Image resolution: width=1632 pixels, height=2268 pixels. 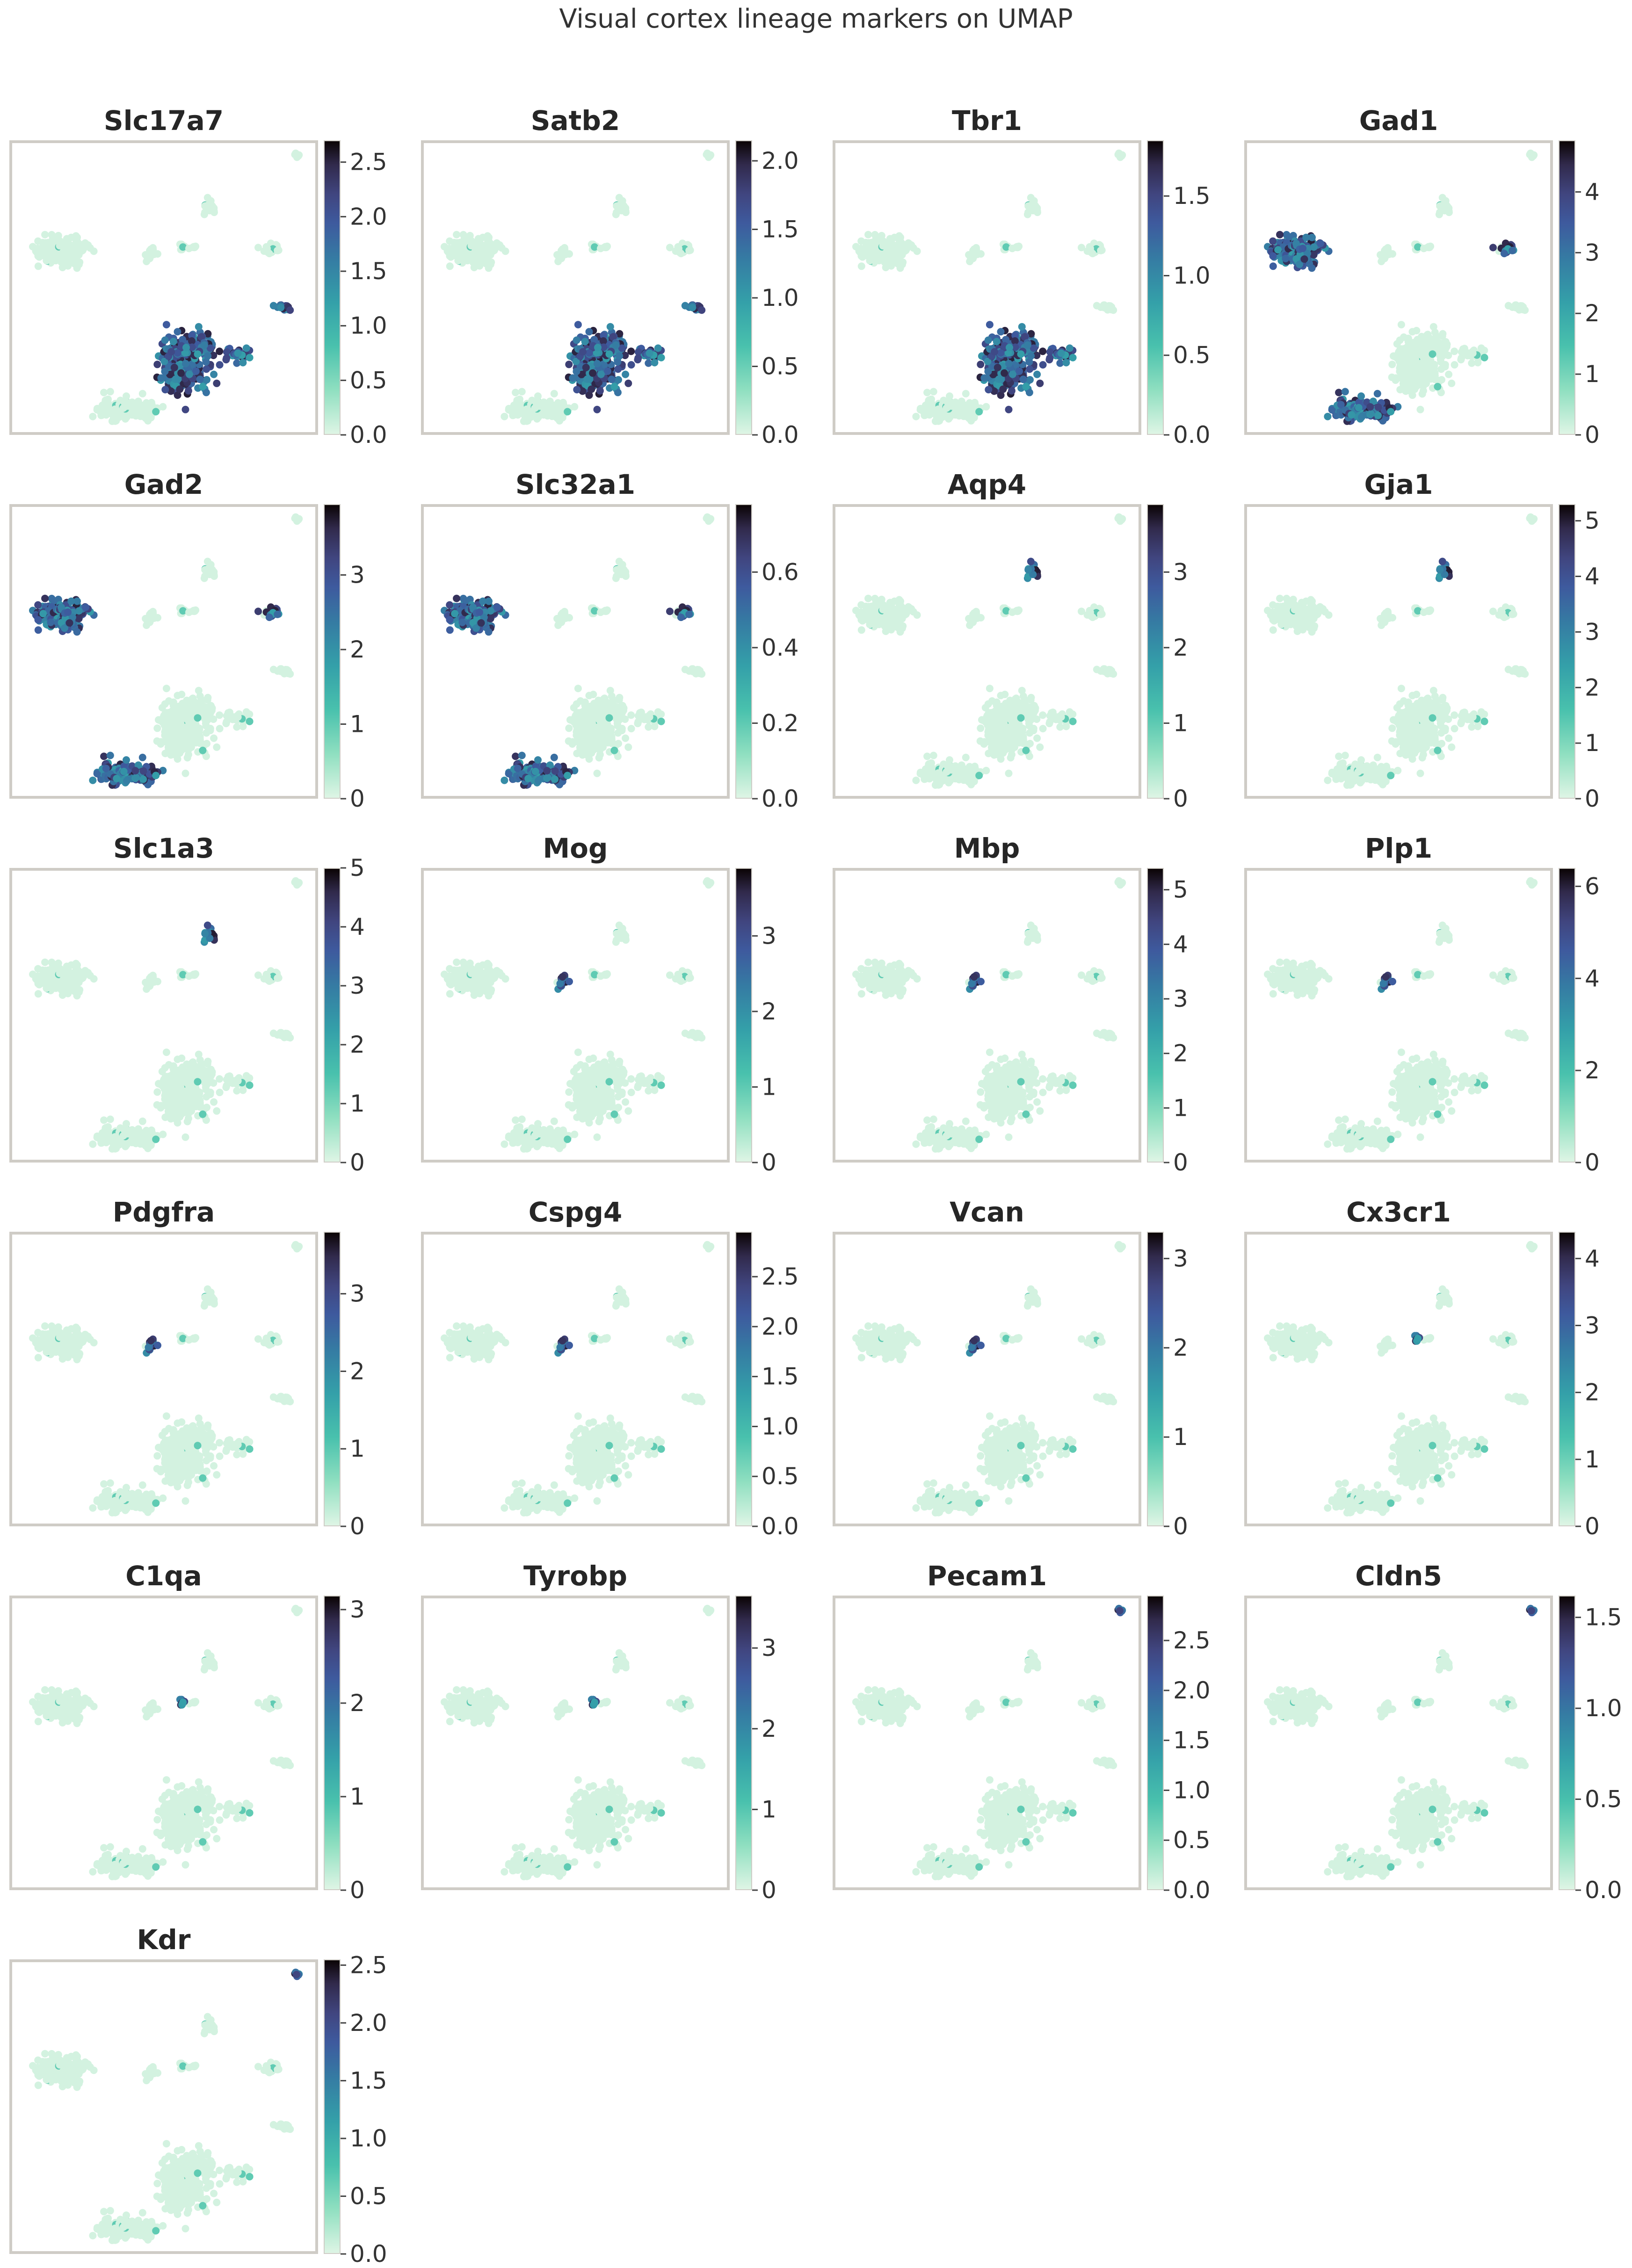 What do you see at coordinates (164, 1940) in the screenshot?
I see `panel-title-kdr: Kdr` at bounding box center [164, 1940].